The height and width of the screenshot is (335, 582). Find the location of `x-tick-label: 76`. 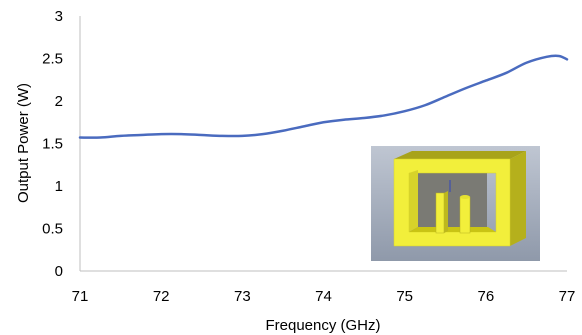

x-tick-label: 76 is located at coordinates (485, 296).